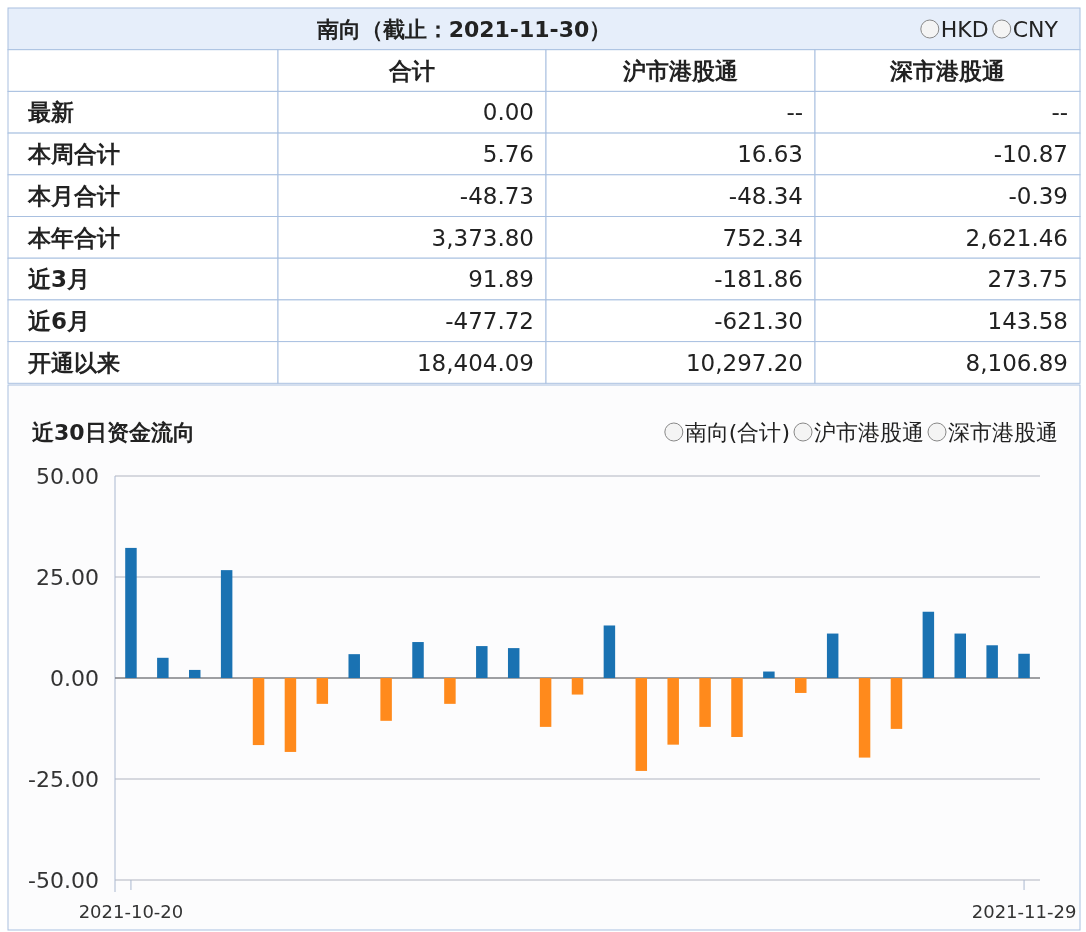  What do you see at coordinates (762, 237) in the screenshot?
I see `text: 752.34` at bounding box center [762, 237].